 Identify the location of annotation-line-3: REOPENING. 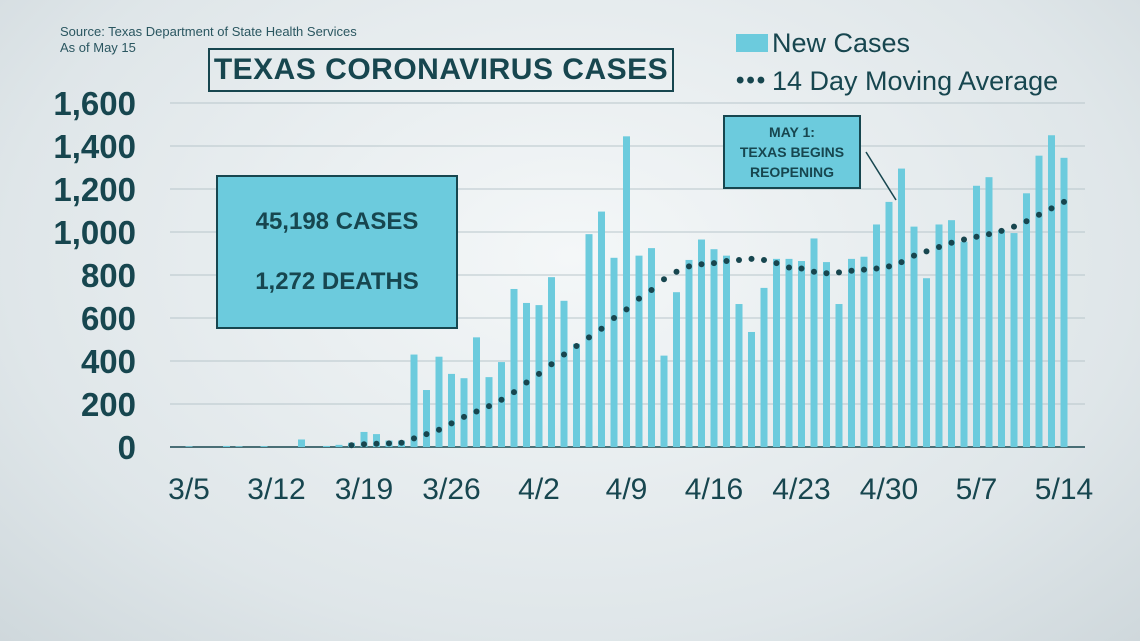
(791, 172).